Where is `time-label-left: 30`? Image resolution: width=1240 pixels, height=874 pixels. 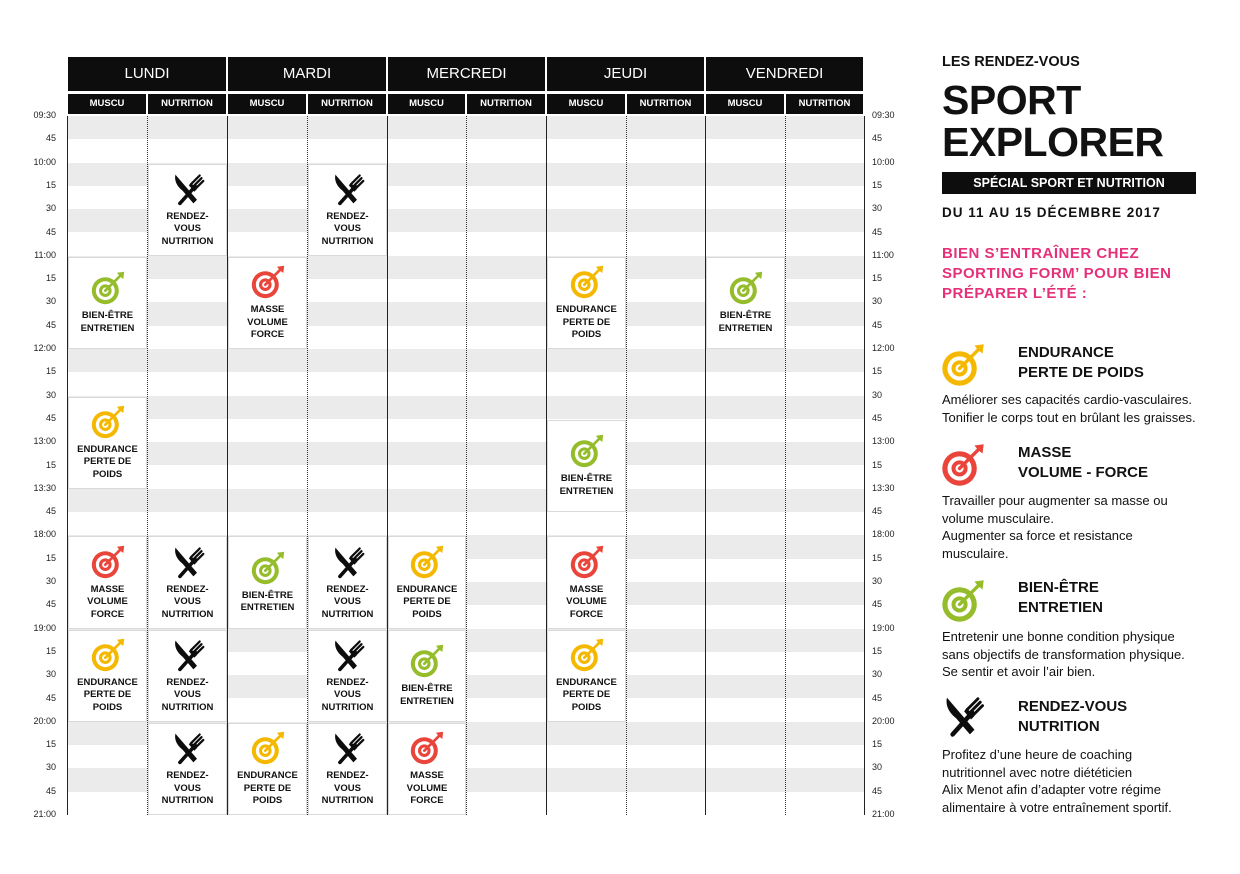 time-label-left: 30 is located at coordinates (50, 581).